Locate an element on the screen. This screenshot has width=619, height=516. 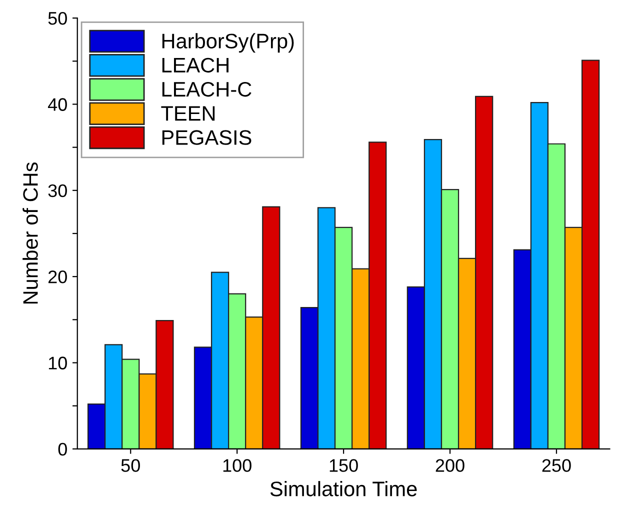
y-tick-label: 40 is located at coordinates (57, 104).